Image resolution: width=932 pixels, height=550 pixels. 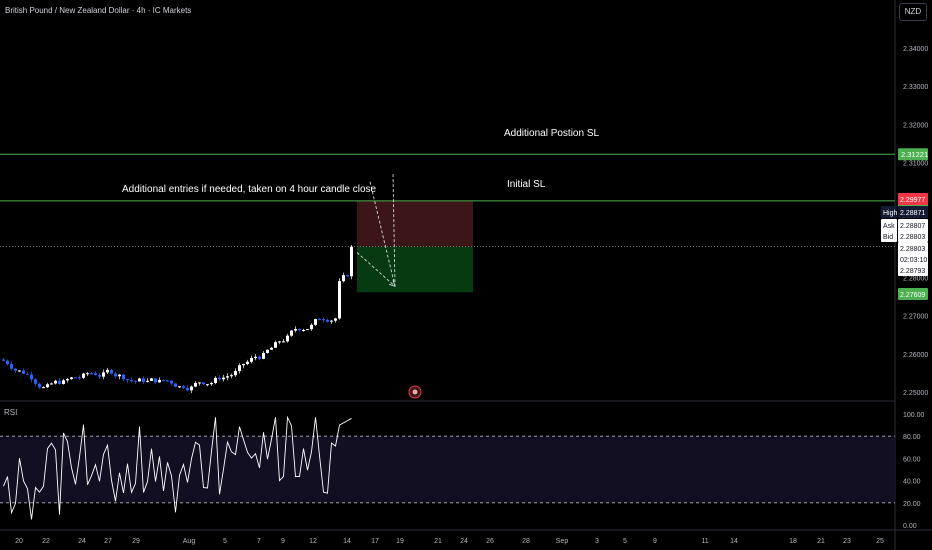 I want to click on time-tick-label: 19, so click(x=400, y=541).